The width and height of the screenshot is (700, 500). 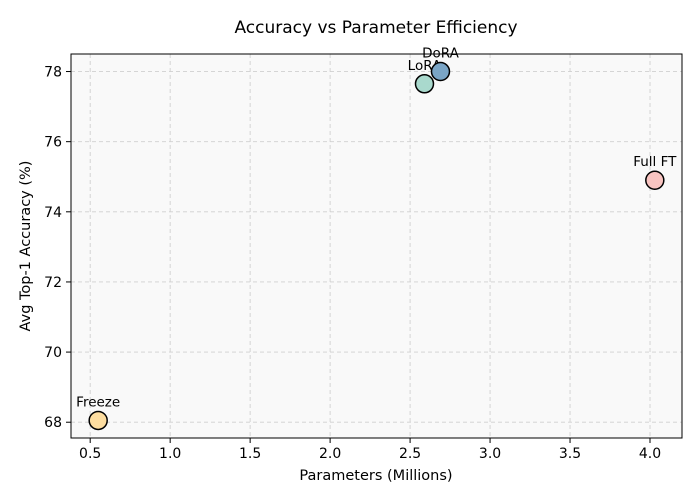 I want to click on y-tick-label: 70, so click(x=53, y=353).